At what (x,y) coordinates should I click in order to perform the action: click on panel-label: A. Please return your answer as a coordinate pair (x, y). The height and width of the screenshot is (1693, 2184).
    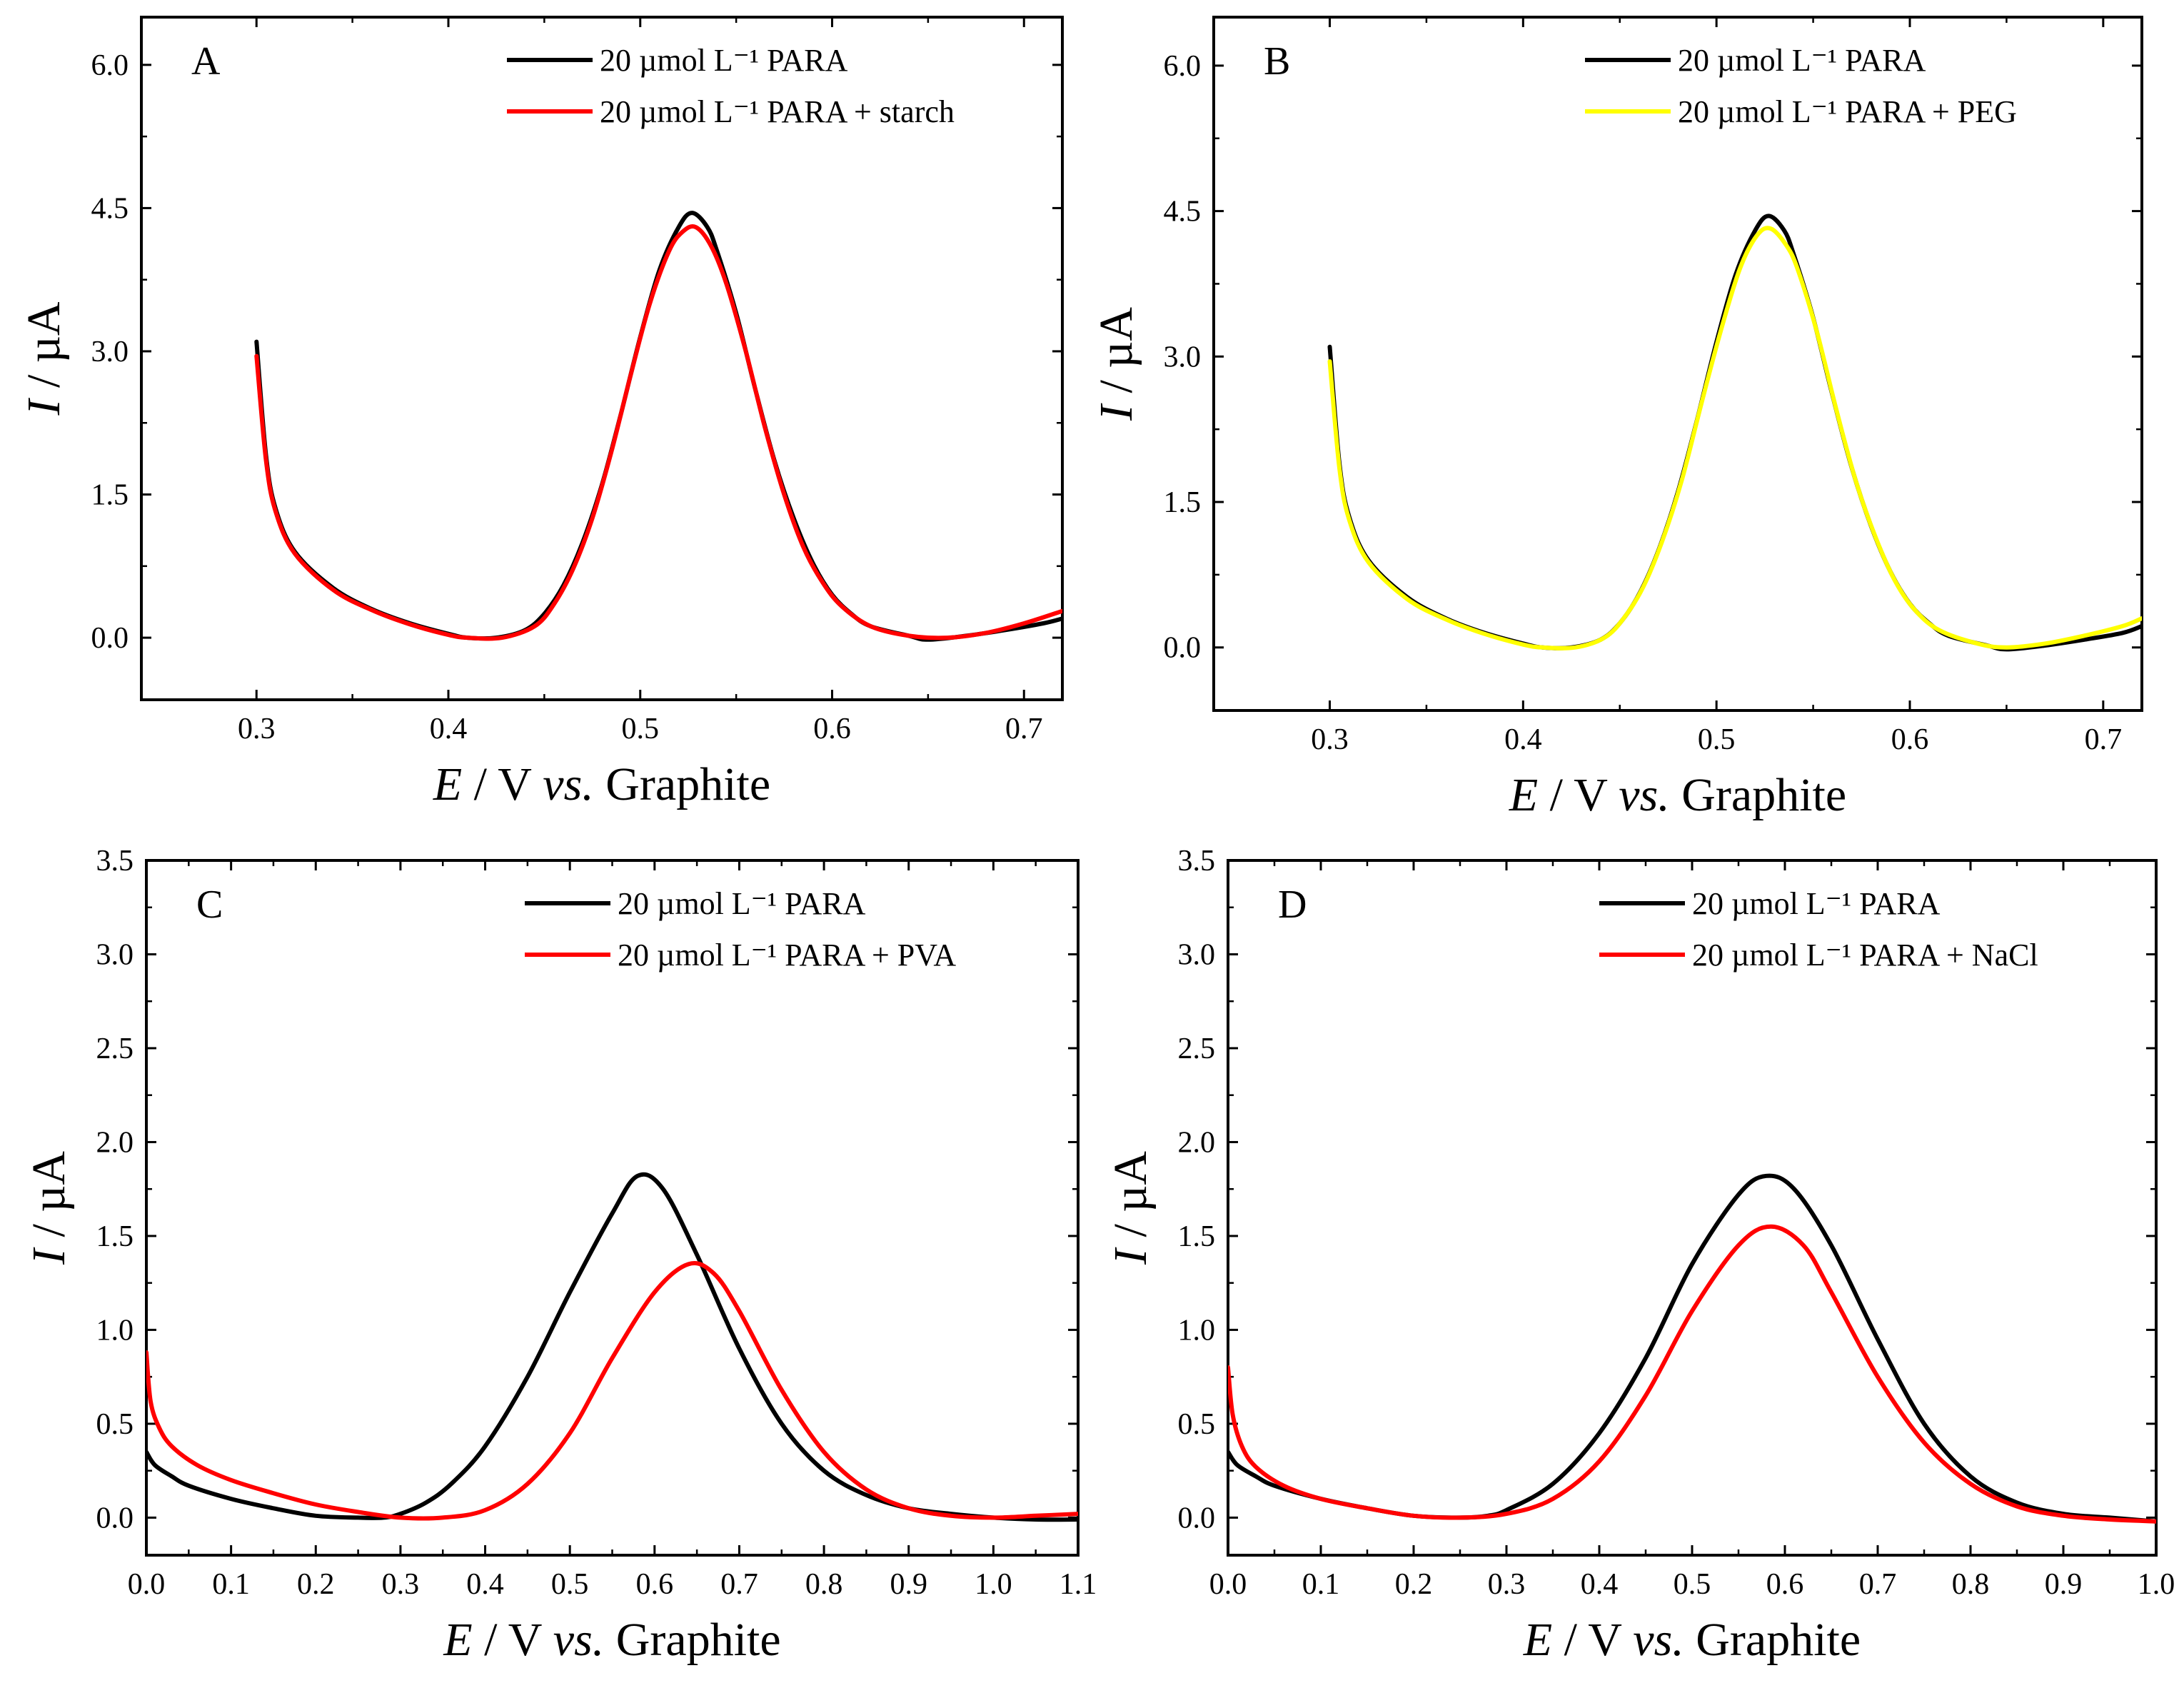
    Looking at the image, I should click on (206, 61).